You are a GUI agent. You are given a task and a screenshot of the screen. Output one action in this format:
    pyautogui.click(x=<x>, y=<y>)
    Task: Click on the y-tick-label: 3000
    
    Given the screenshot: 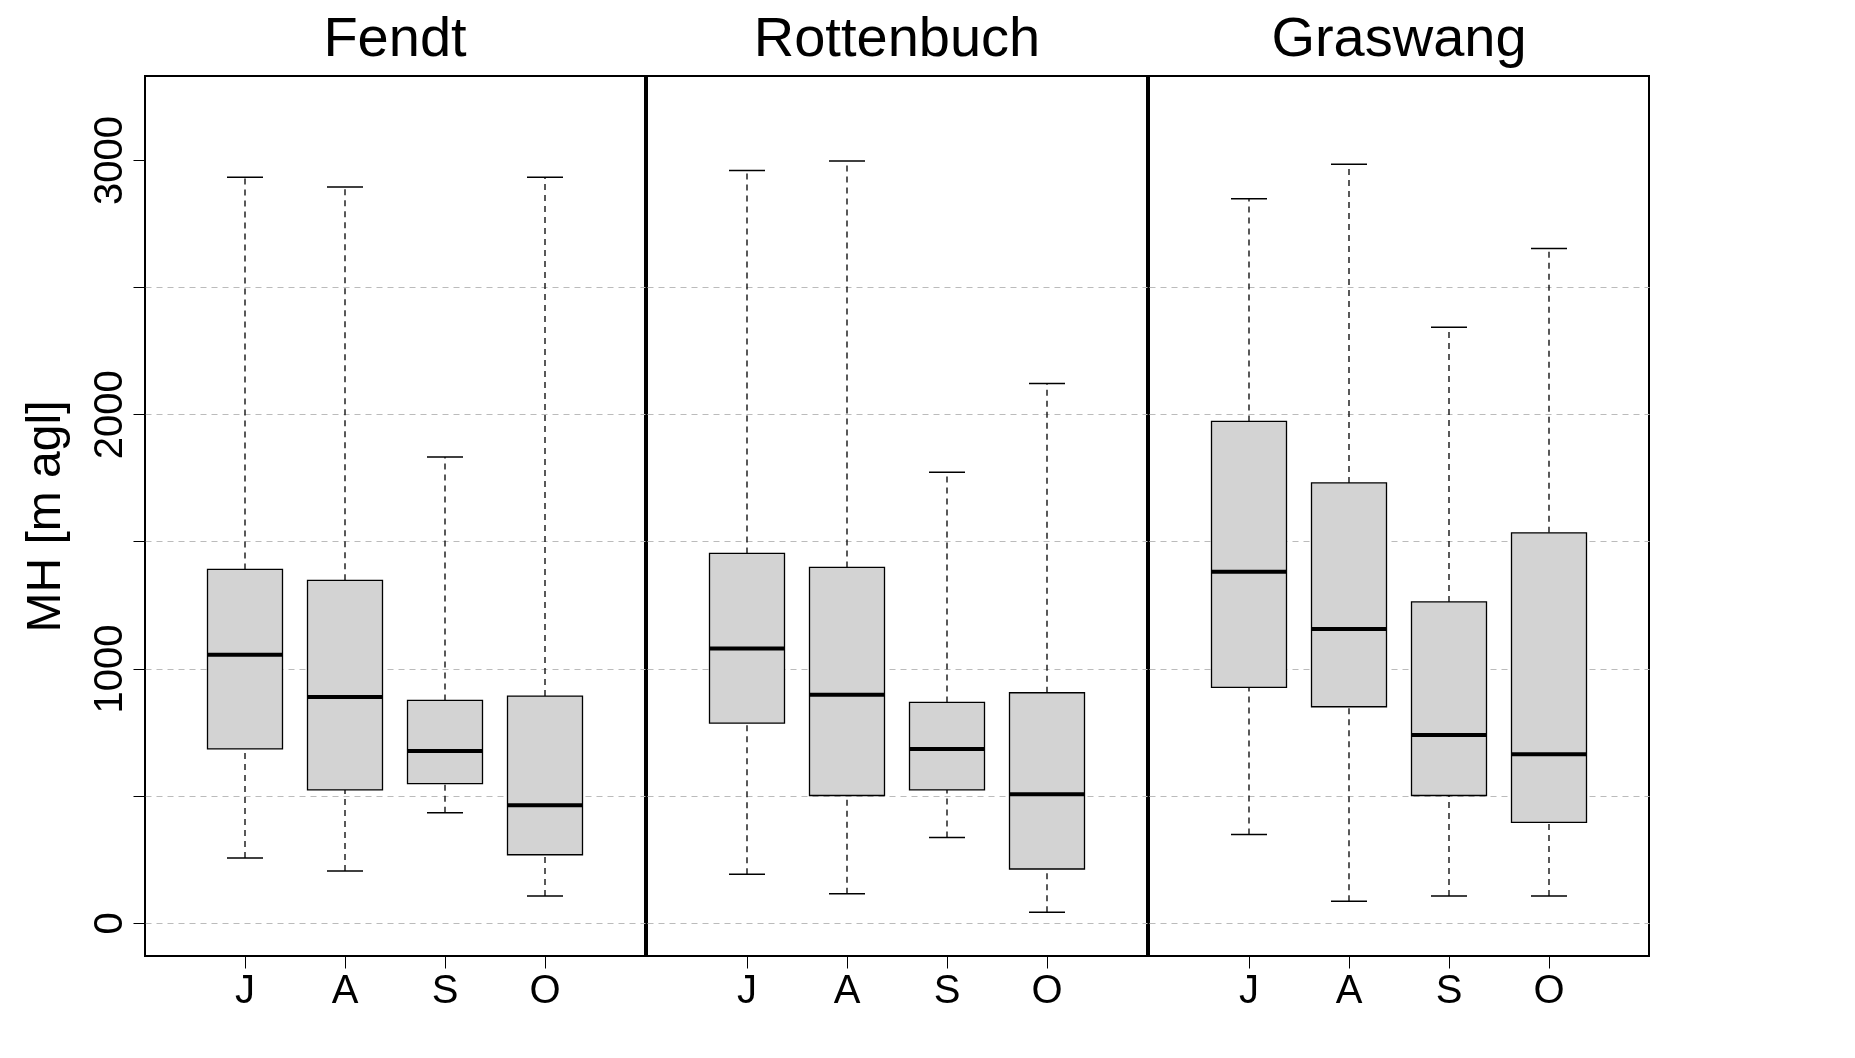 What is the action you would take?
    pyautogui.click(x=107, y=160)
    